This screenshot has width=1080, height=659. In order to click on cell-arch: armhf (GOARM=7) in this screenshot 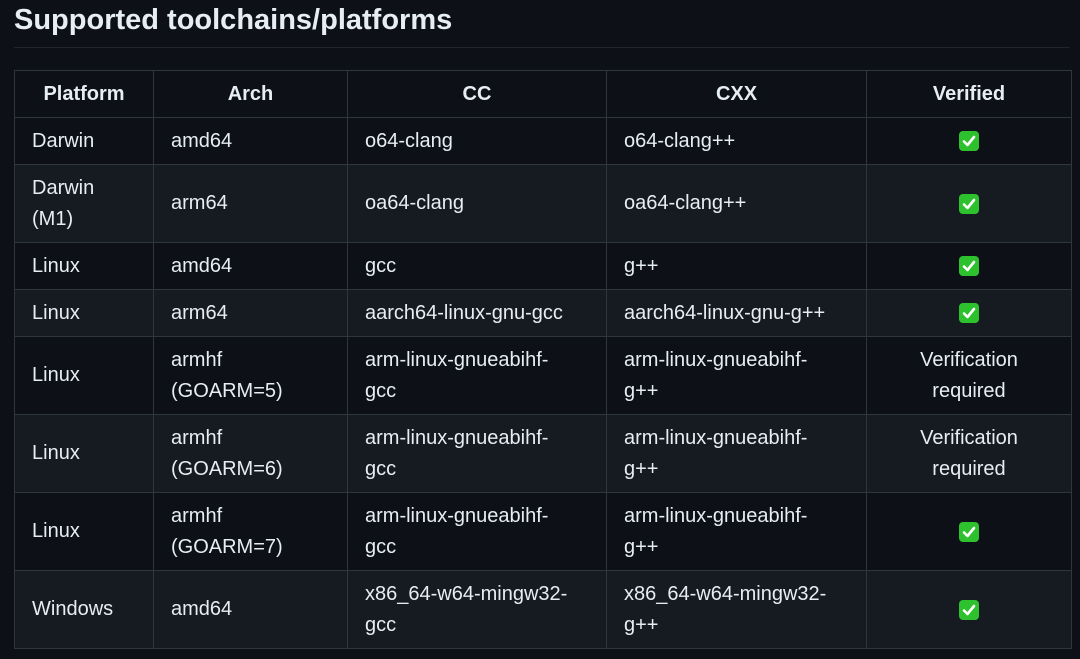, I will do `click(250, 531)`.